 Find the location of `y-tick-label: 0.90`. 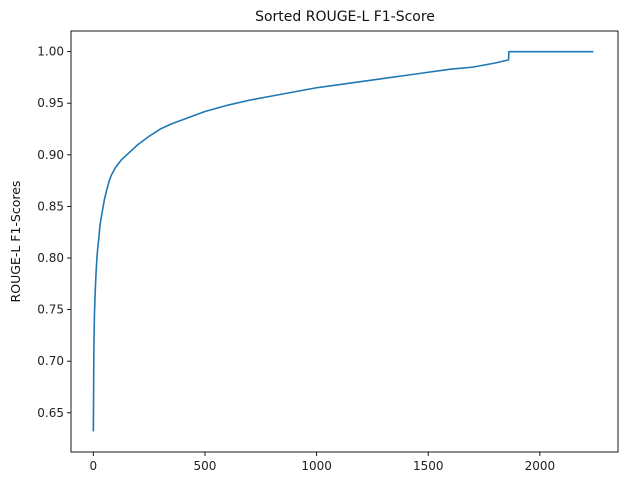

y-tick-label: 0.90 is located at coordinates (50, 155).